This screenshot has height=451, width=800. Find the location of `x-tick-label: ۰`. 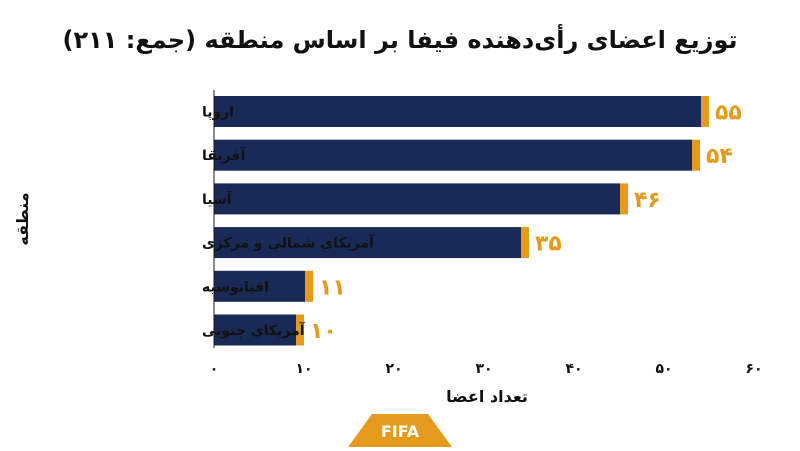

x-tick-label: ۰ is located at coordinates (214, 369).